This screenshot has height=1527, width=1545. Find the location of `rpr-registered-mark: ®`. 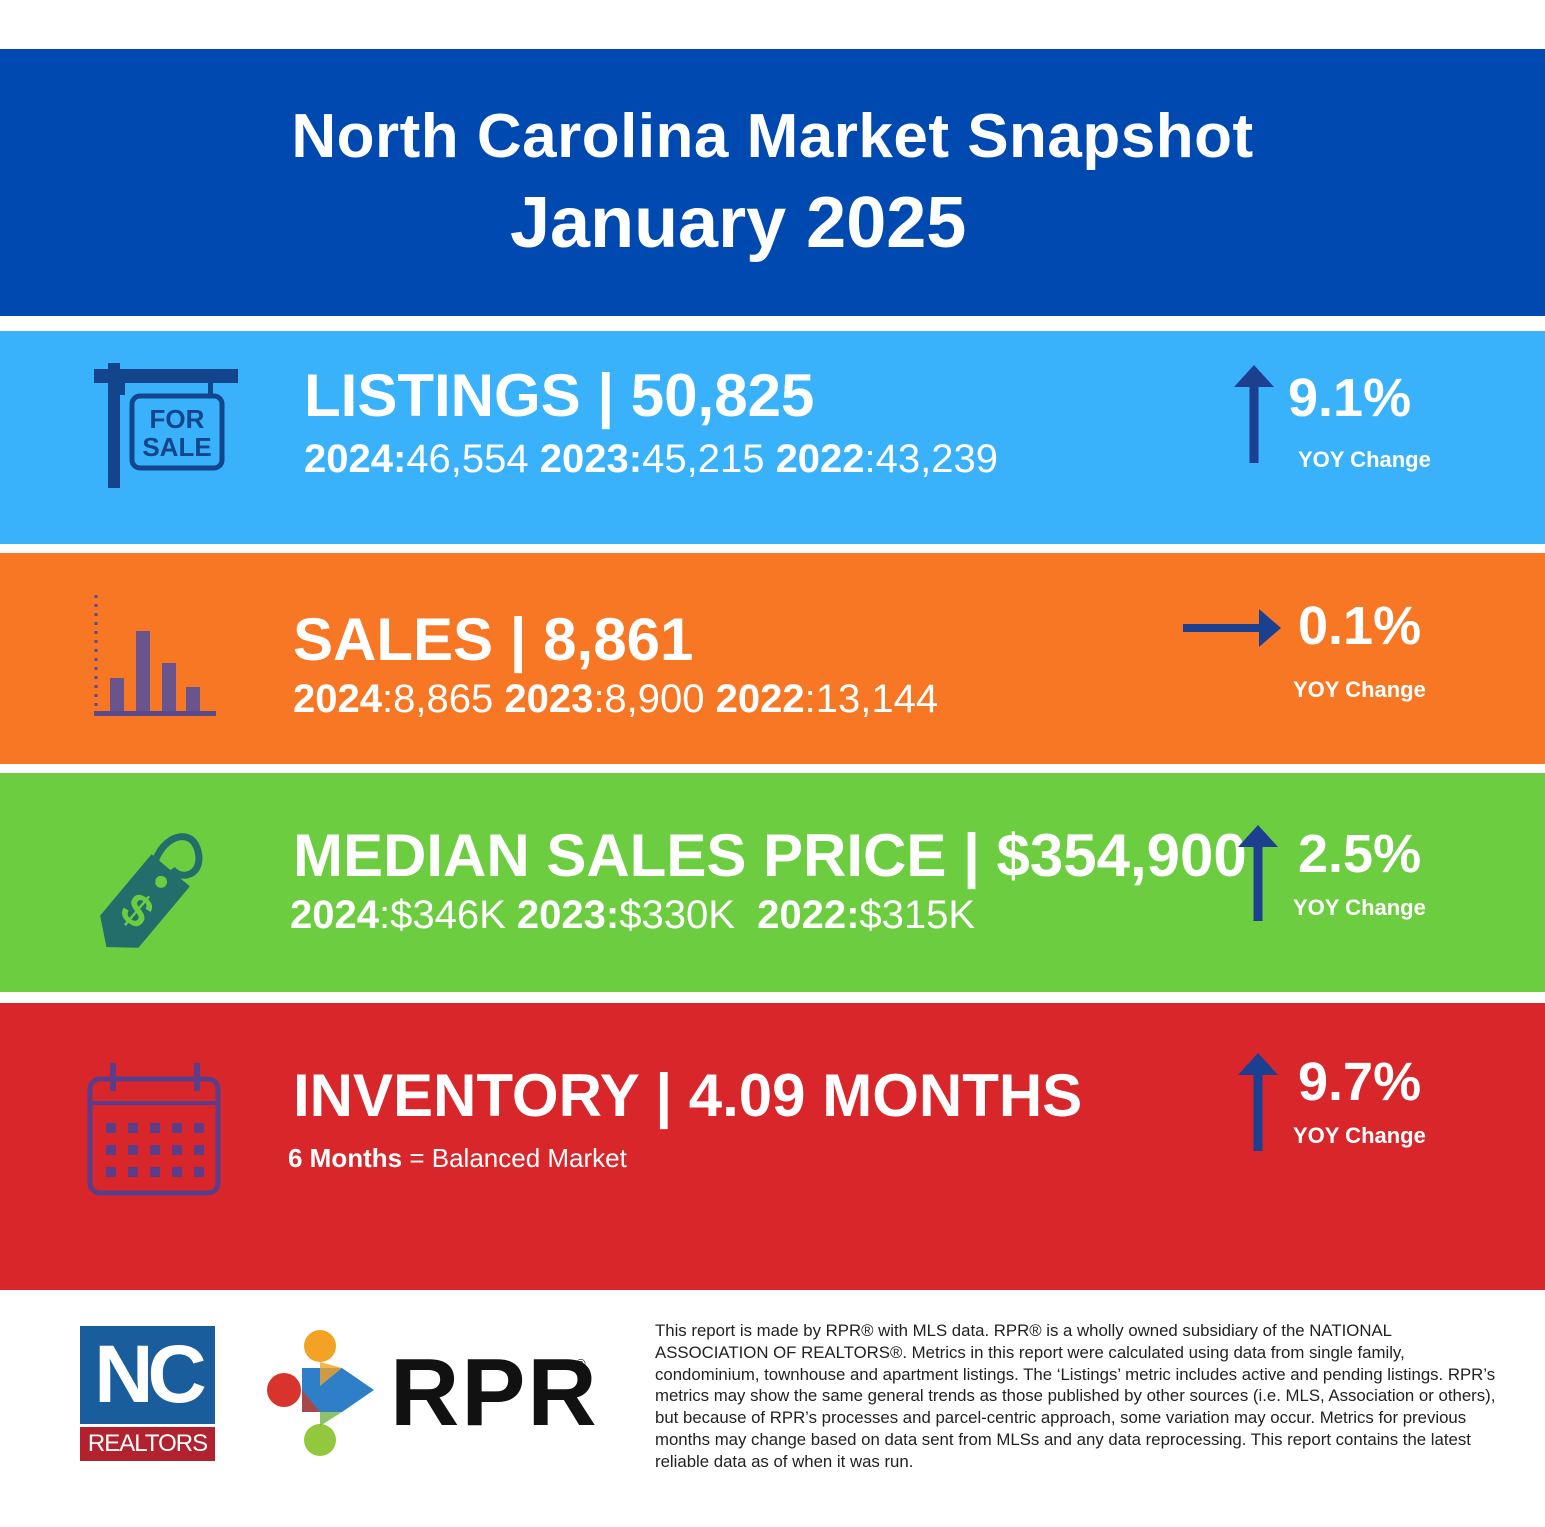

rpr-registered-mark: ® is located at coordinates (581, 1363).